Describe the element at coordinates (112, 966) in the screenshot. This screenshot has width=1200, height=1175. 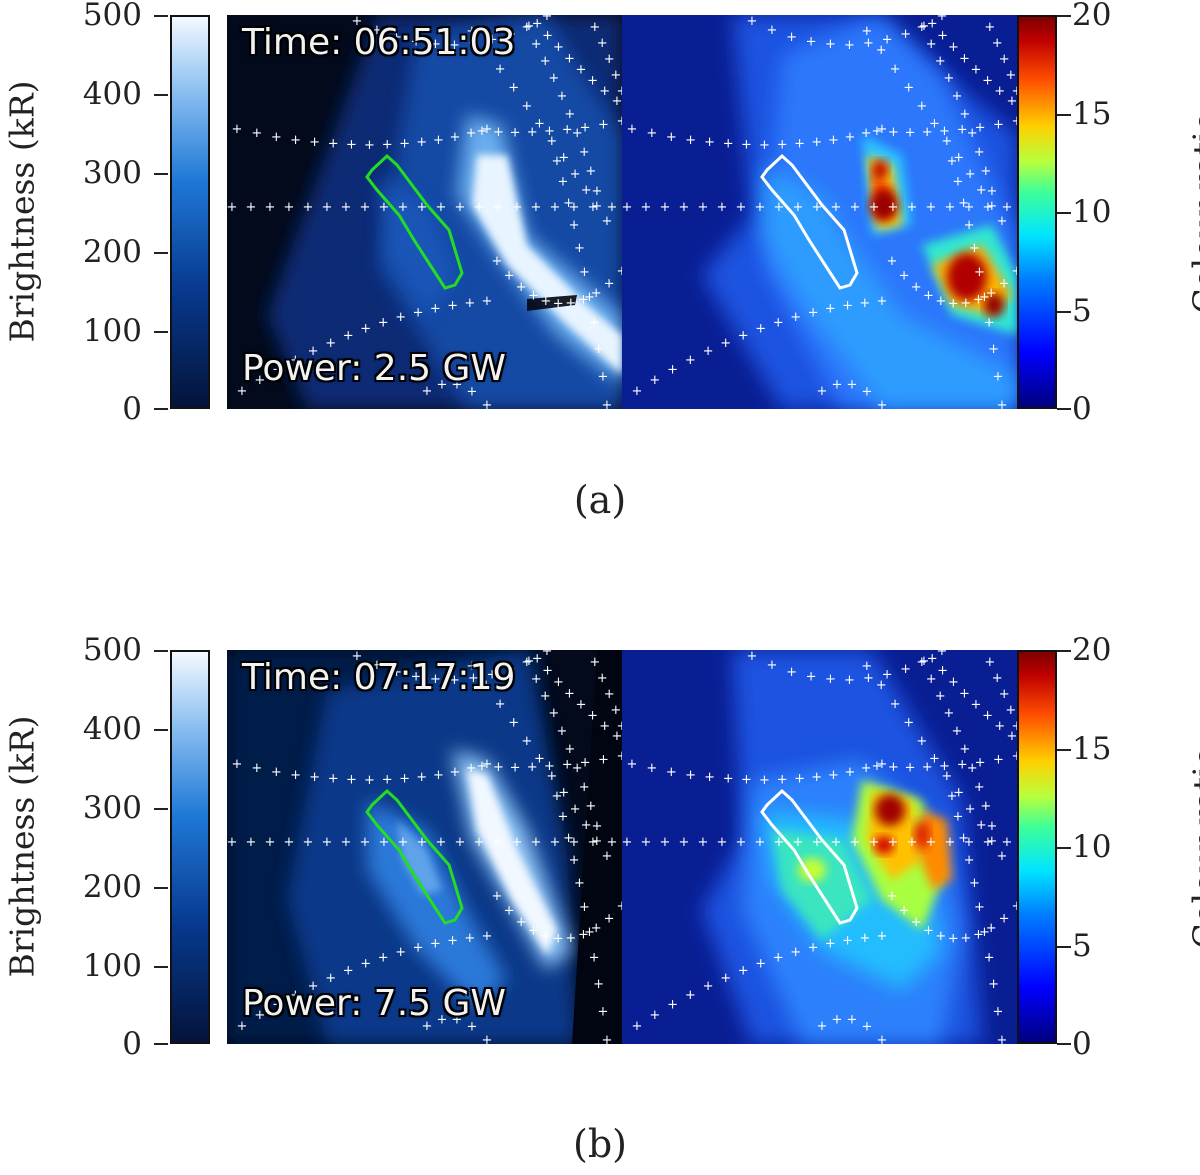
I see `brightness-tick-100: 100` at that location.